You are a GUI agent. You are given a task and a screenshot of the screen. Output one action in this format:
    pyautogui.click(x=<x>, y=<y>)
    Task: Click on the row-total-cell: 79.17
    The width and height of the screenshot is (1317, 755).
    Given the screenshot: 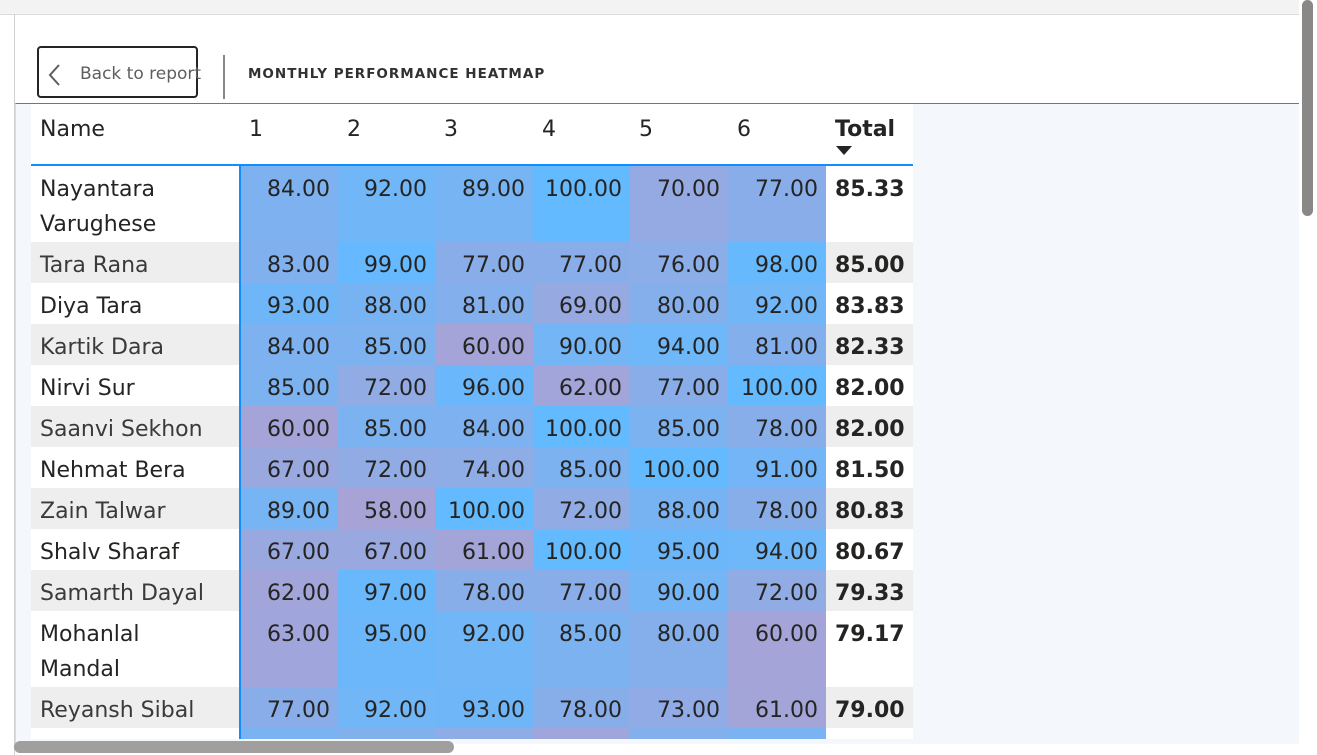 What is the action you would take?
    pyautogui.click(x=869, y=649)
    